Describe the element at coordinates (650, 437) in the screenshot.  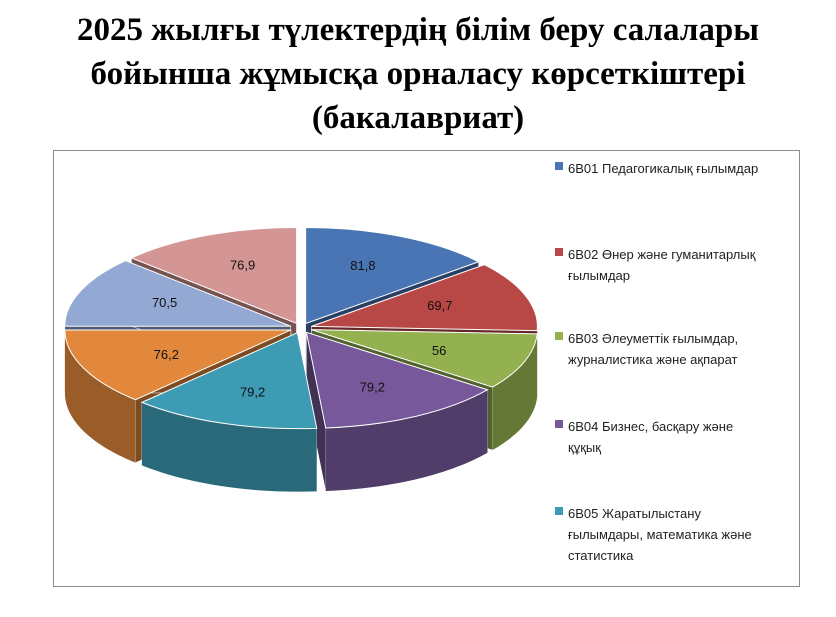
I see `legend-label-4: 6В04 Бизнес, басқару және құқық` at that location.